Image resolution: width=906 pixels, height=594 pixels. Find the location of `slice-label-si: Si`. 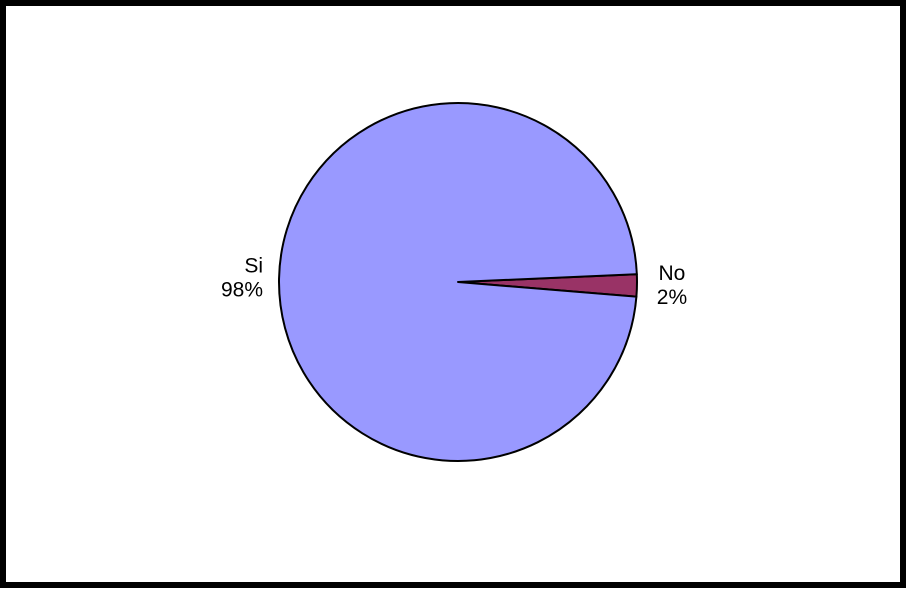

slice-label-si: Si is located at coordinates (253, 265).